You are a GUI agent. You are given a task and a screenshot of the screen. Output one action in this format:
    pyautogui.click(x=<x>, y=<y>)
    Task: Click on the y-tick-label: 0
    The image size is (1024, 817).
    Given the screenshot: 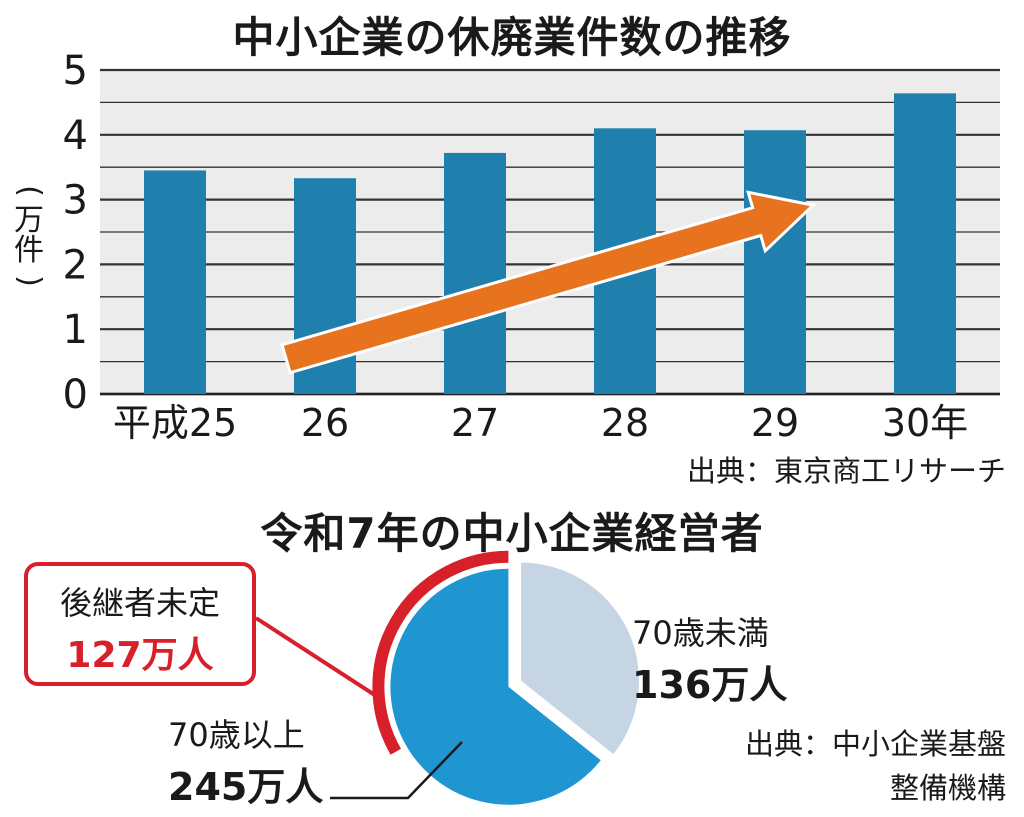 What is the action you would take?
    pyautogui.click(x=75, y=395)
    